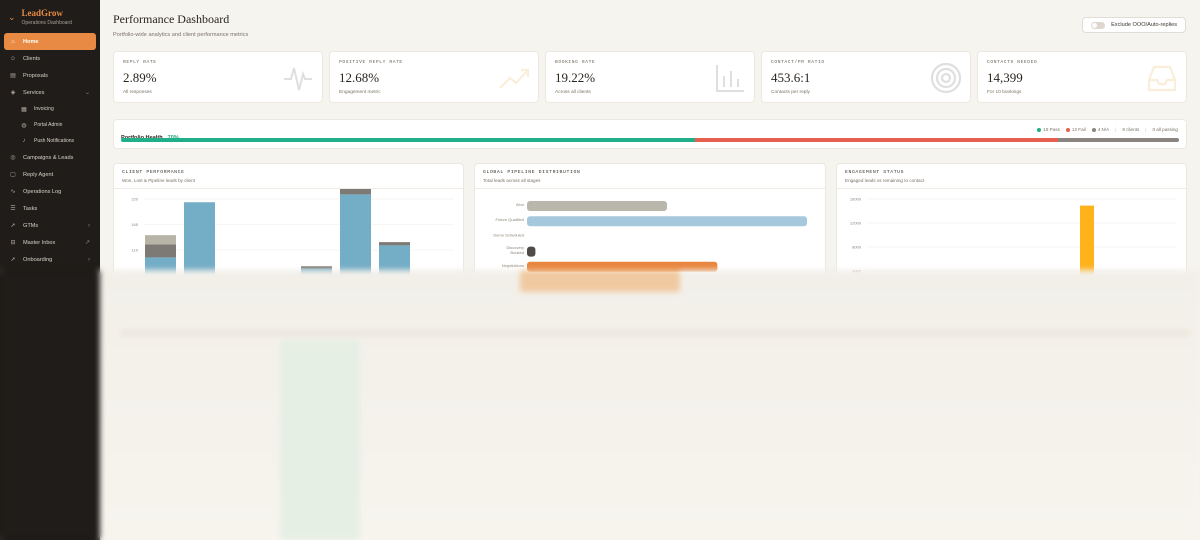  What do you see at coordinates (877, 140) in the screenshot?
I see `health-fail-segment` at bounding box center [877, 140].